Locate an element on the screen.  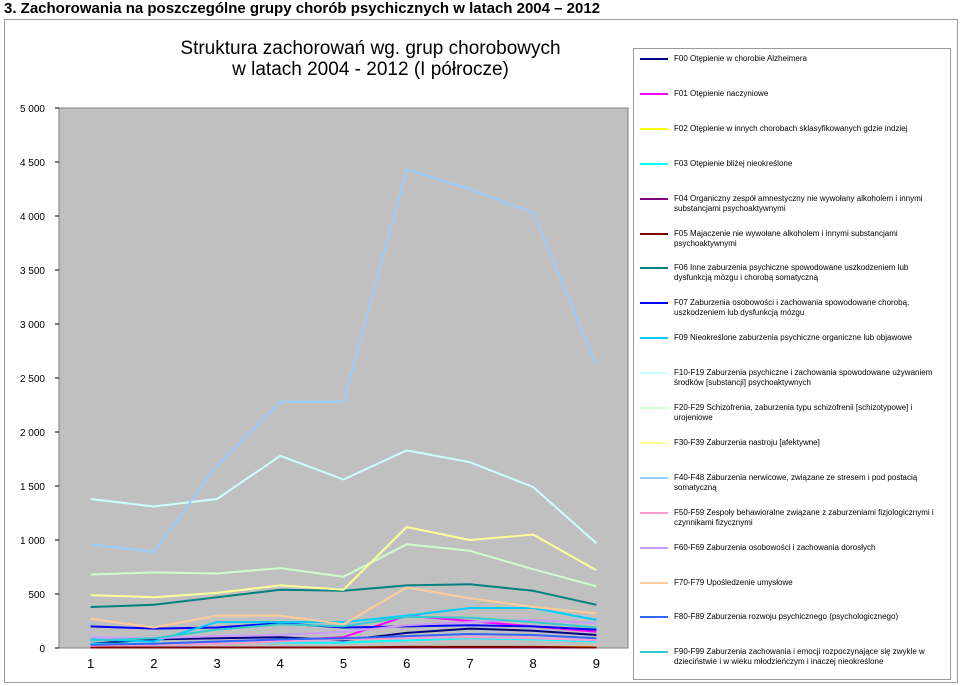
chart-title-line-2: w latach 2004 - 2012 (I półrocze) is located at coordinates (370, 69).